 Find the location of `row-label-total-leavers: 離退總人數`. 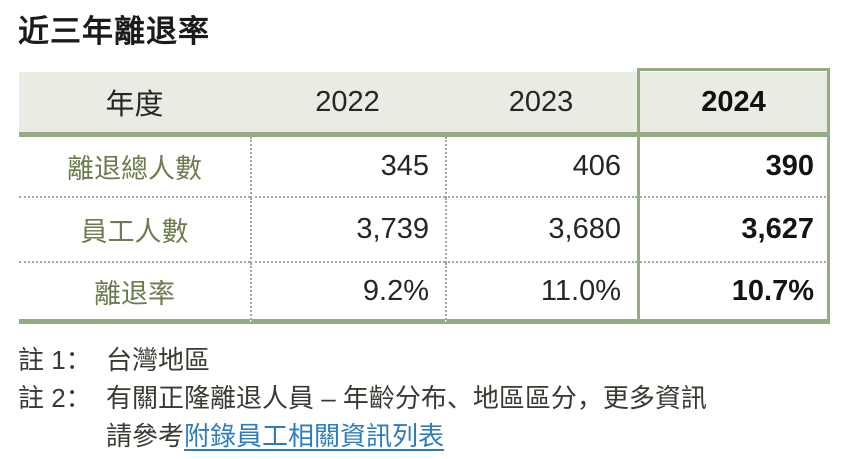

row-label-total-leavers: 離退總人數 is located at coordinates (134, 167).